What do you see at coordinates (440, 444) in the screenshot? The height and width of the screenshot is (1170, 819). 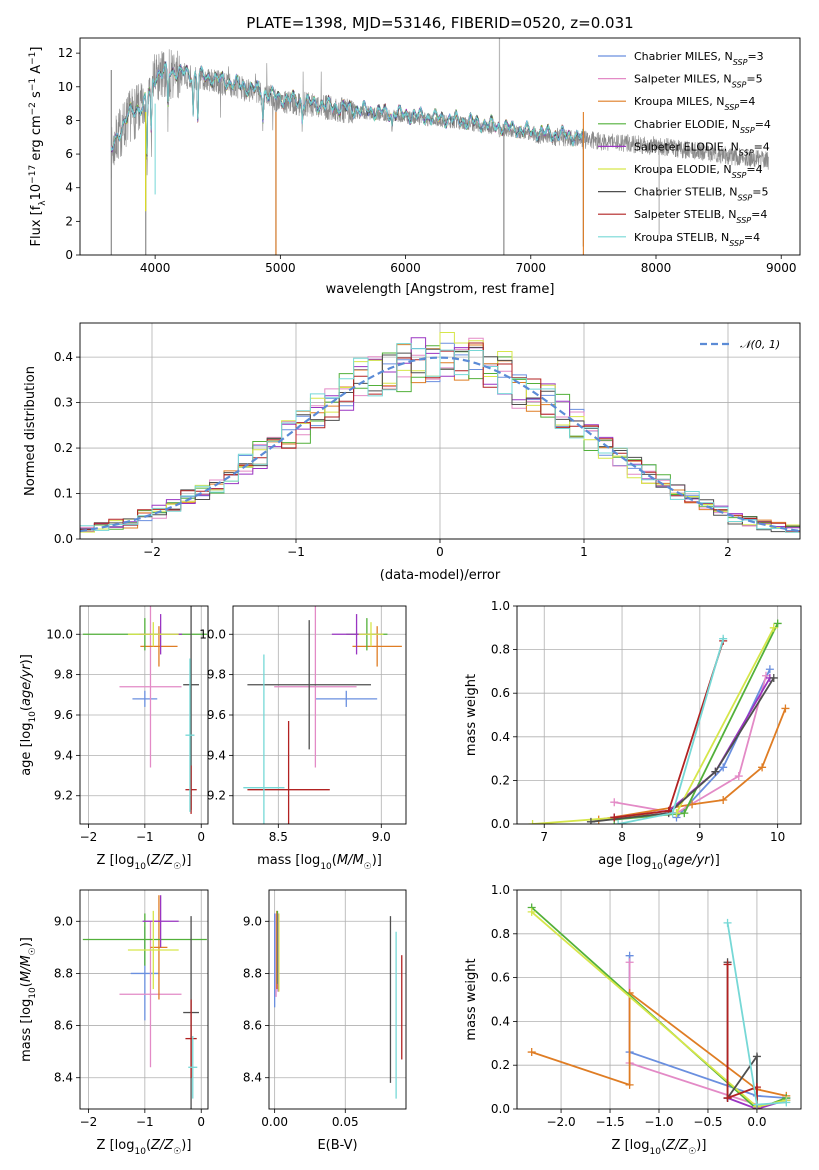 I see `normal-curve-line` at bounding box center [440, 444].